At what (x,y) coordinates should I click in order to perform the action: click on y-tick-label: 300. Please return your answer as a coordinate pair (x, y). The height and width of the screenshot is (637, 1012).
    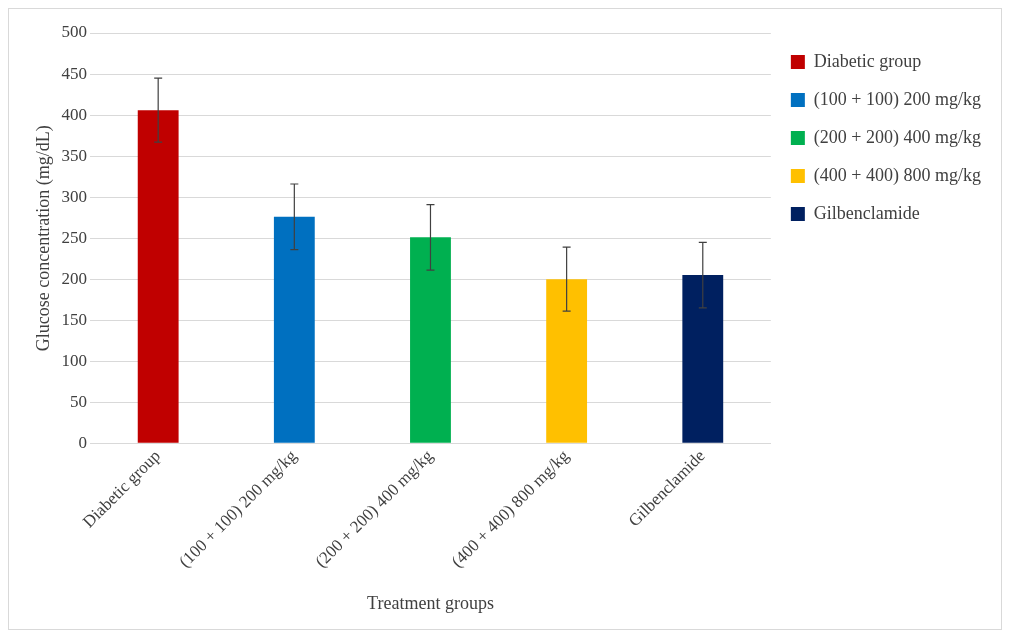
    Looking at the image, I should click on (74, 196).